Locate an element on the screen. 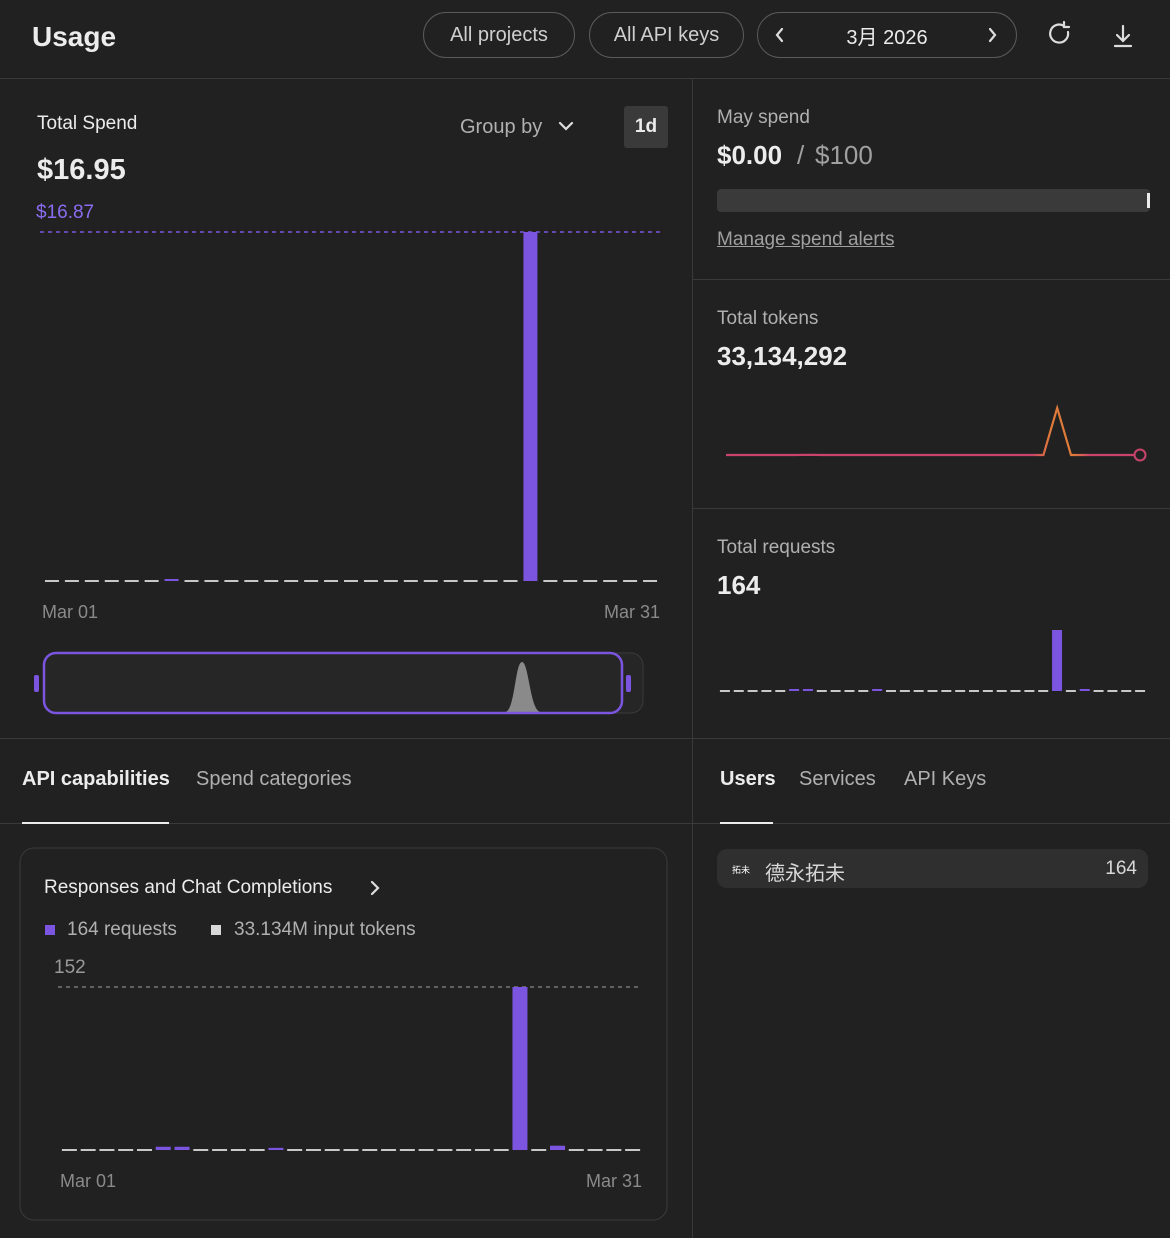  card-title: Responses and Chat Completions is located at coordinates (188, 887).